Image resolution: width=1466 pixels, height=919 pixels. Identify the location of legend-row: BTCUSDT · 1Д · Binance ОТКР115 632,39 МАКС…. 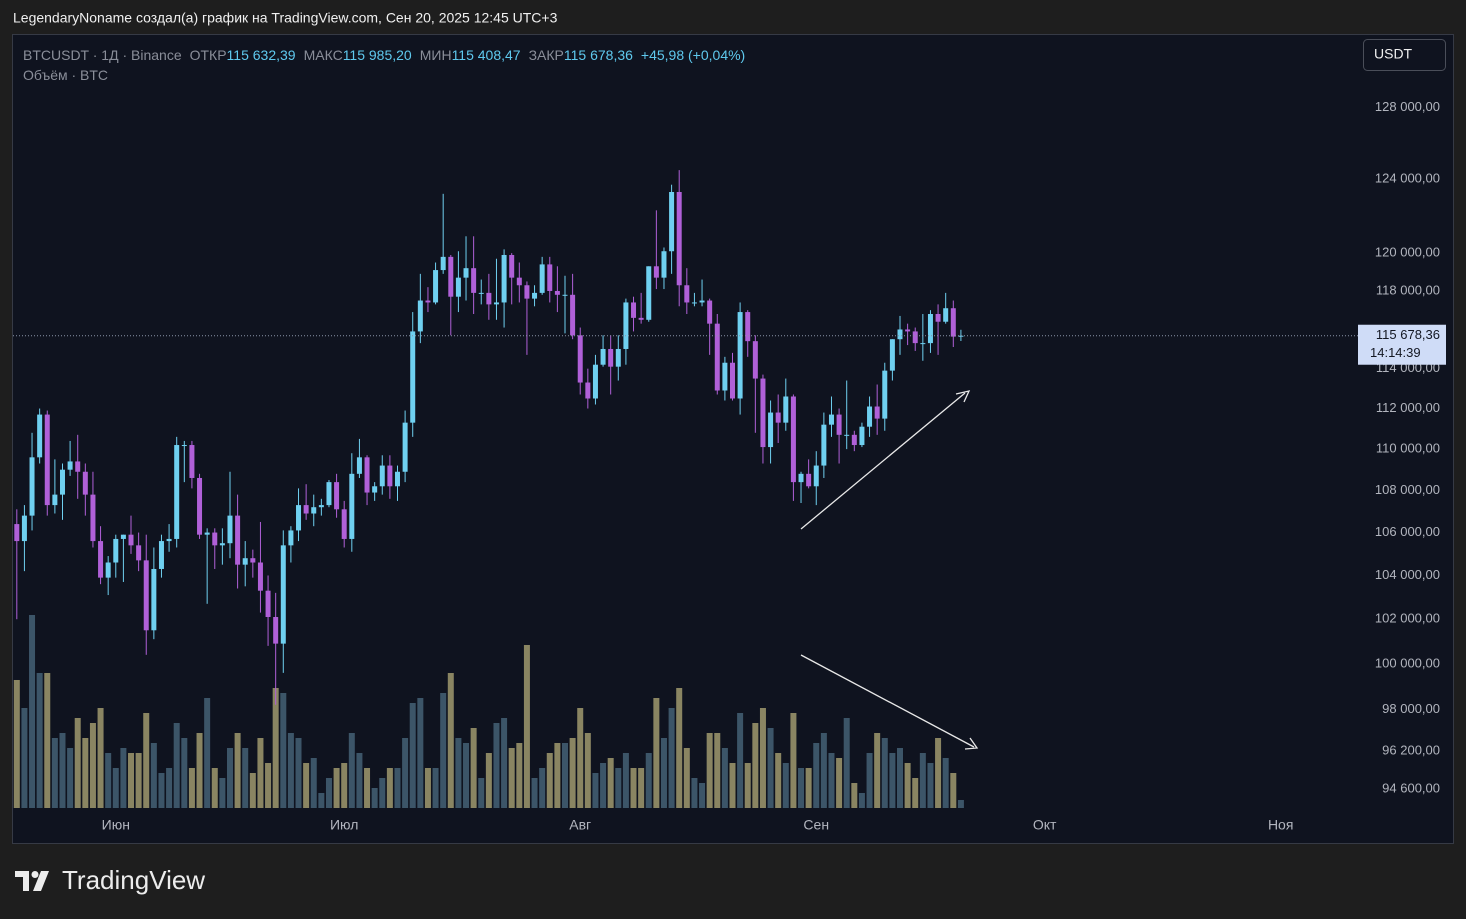
(388, 55).